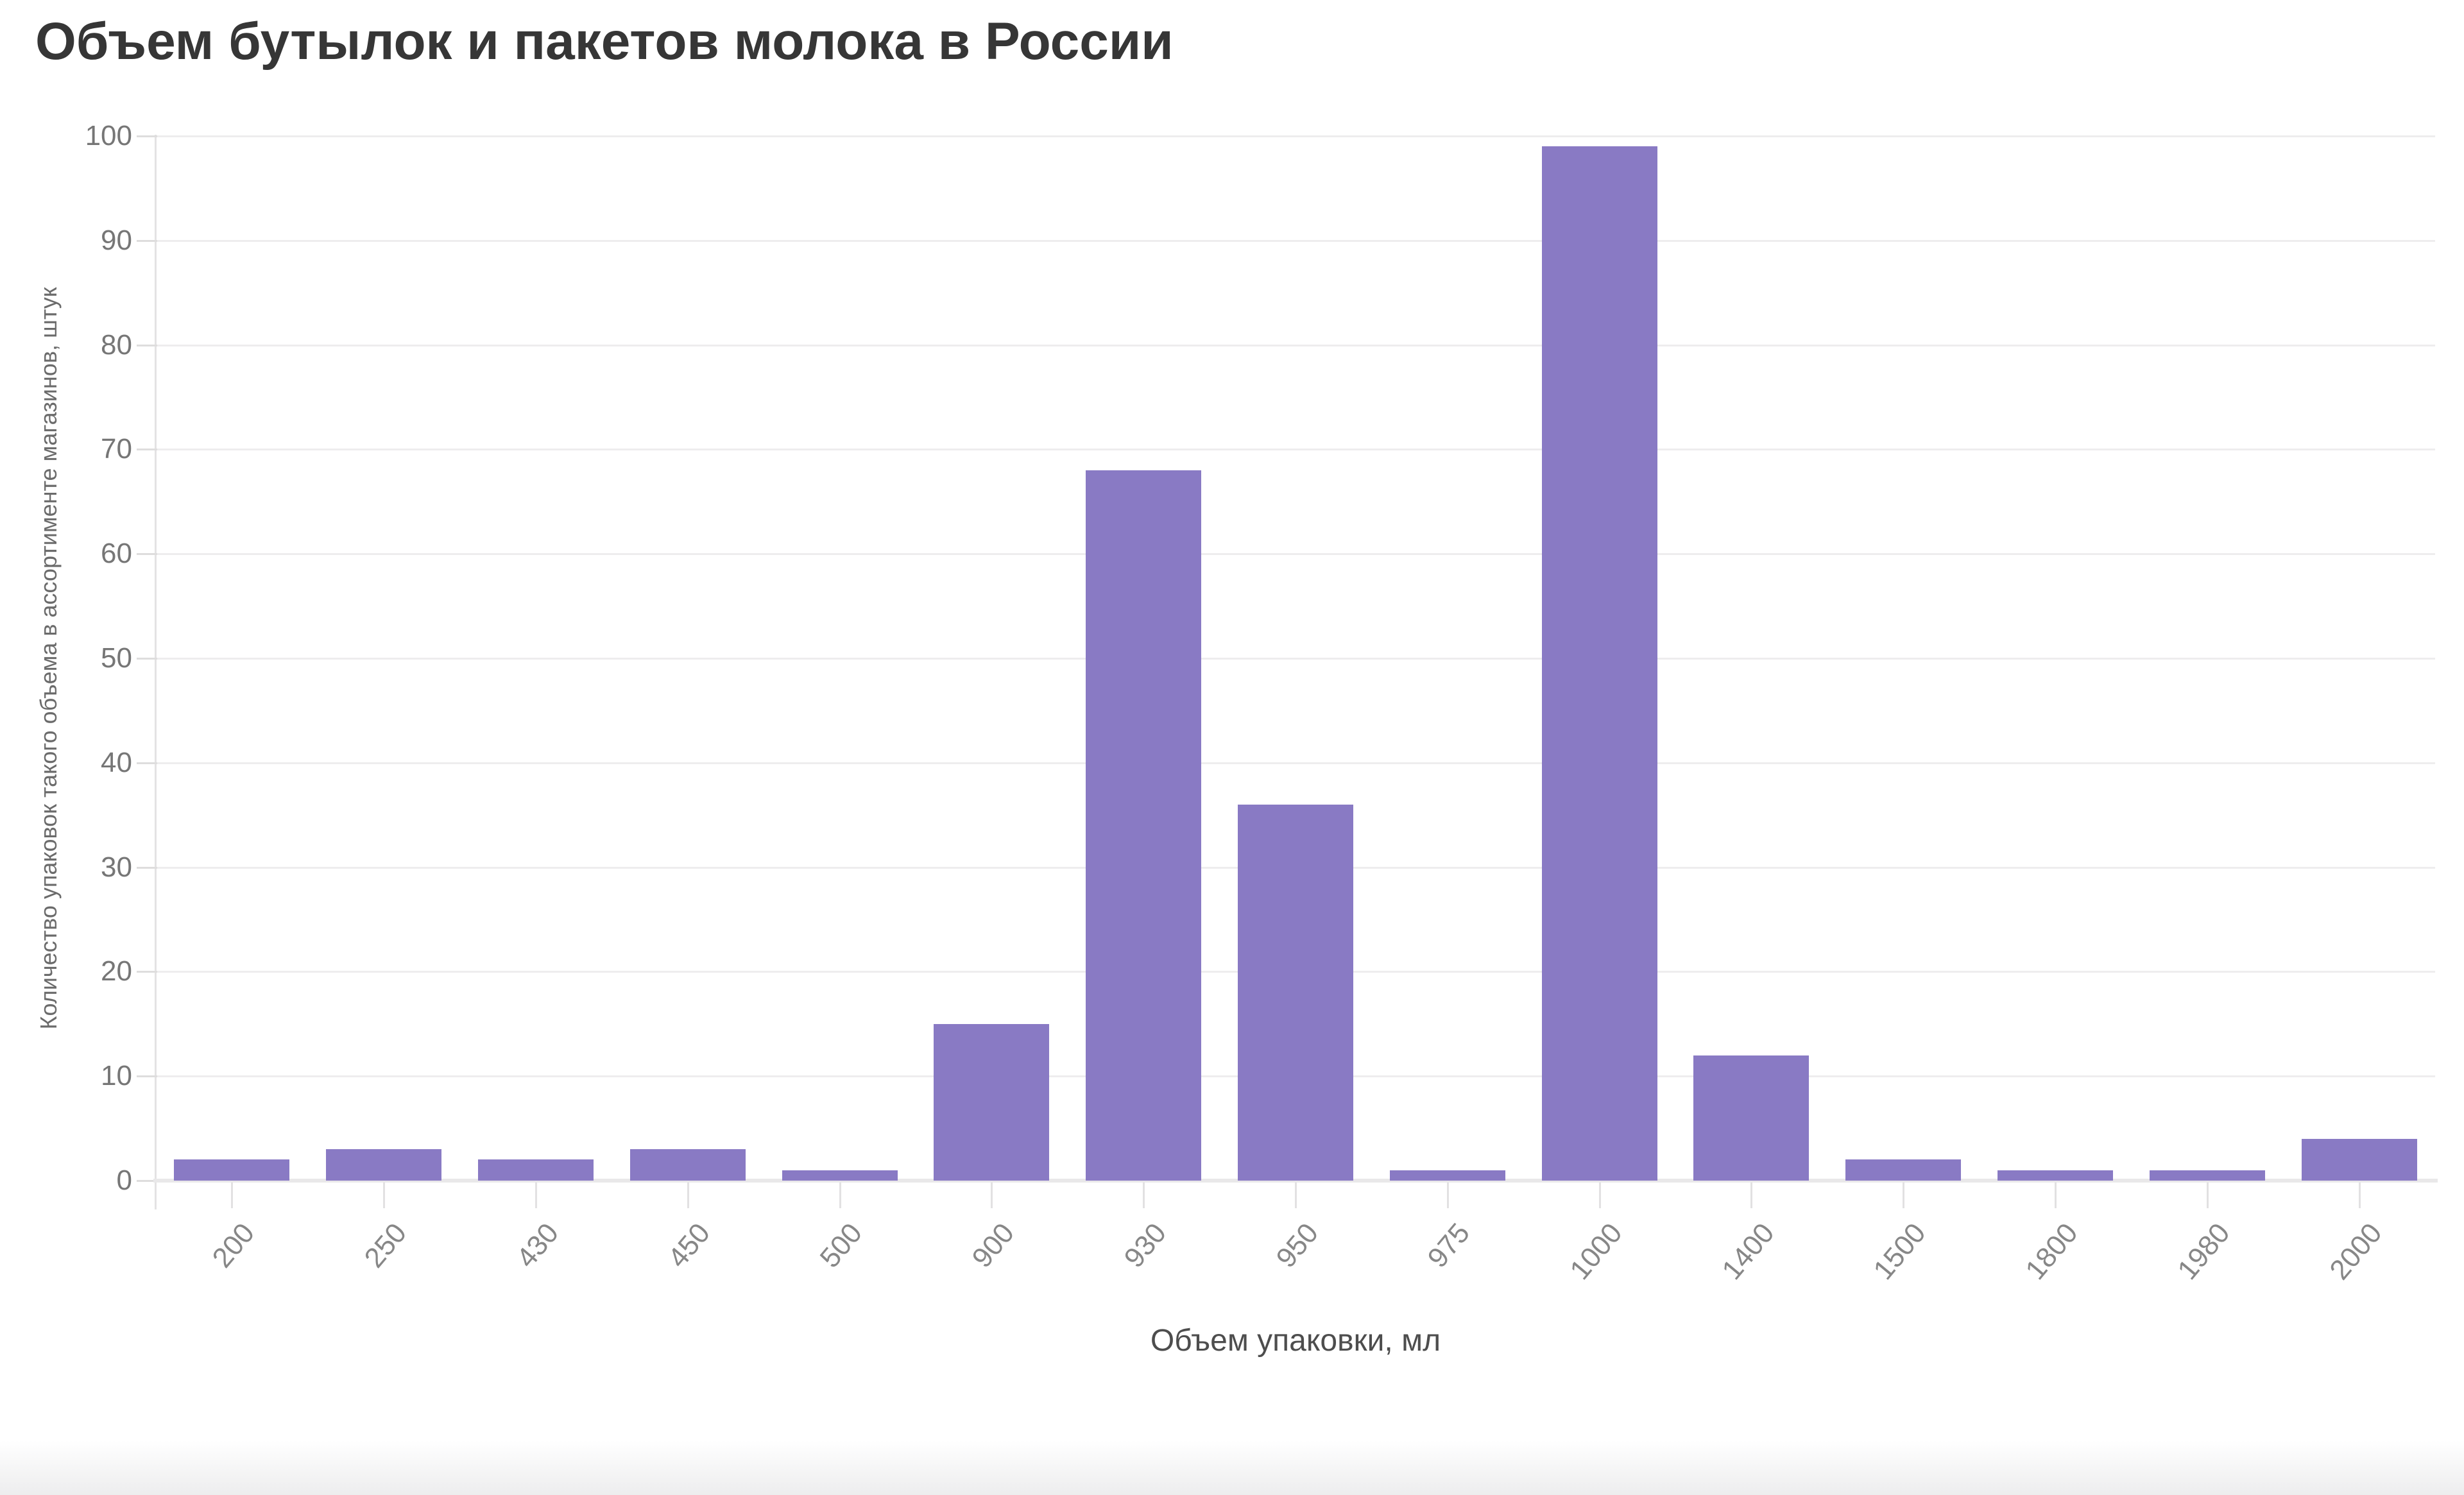 This screenshot has height=1495, width=2464. What do you see at coordinates (688, 1165) in the screenshot?
I see `bar-450-ml` at bounding box center [688, 1165].